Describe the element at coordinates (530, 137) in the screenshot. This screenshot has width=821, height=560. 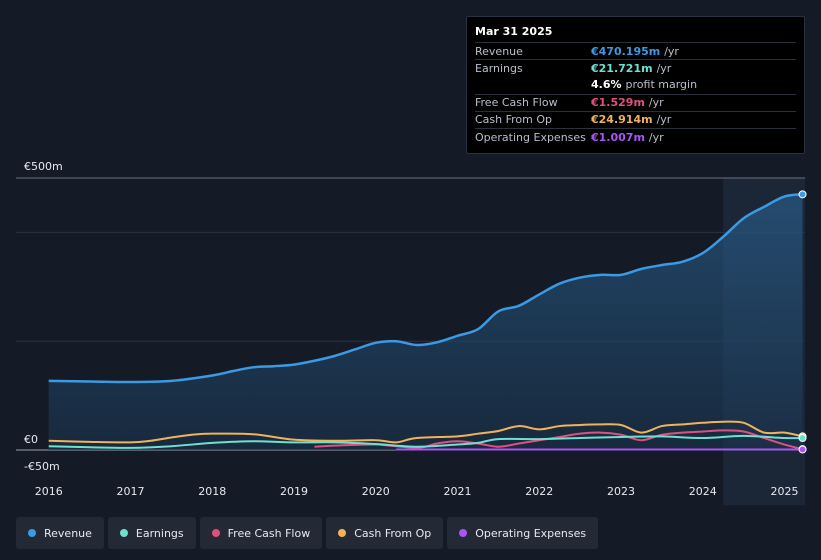
I see `tooltip-row-label: Operating Expenses` at that location.